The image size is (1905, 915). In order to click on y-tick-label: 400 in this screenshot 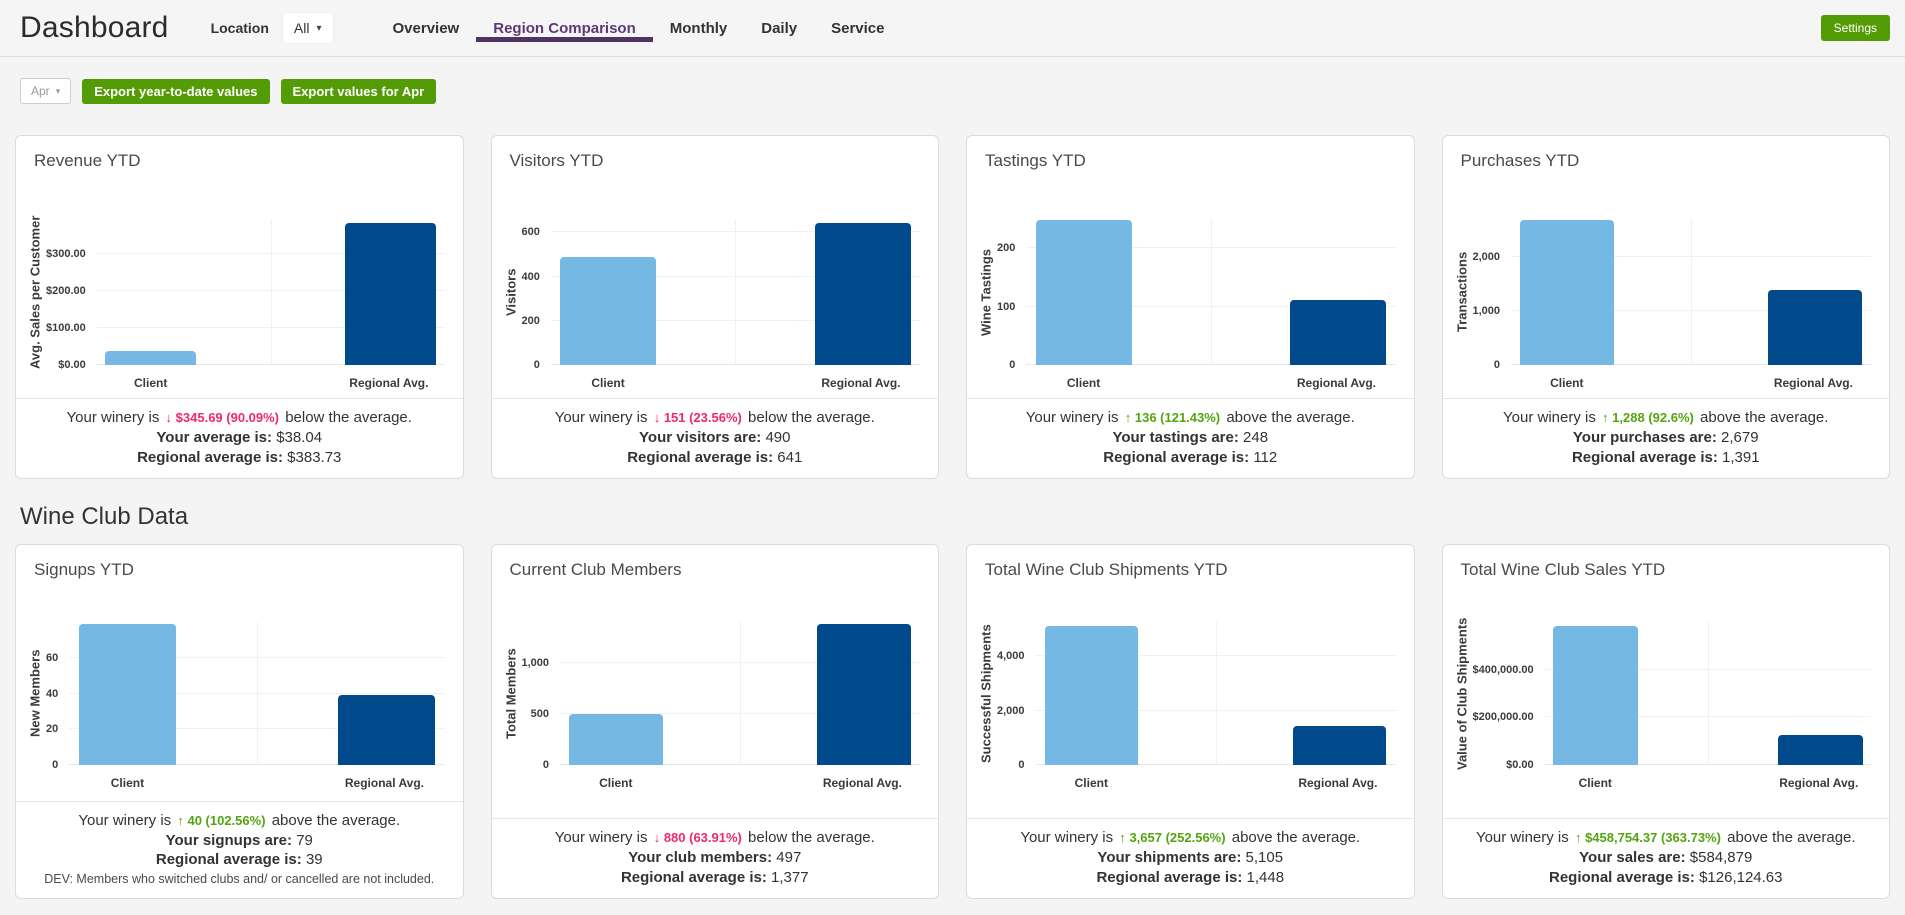, I will do `click(530, 276)`.